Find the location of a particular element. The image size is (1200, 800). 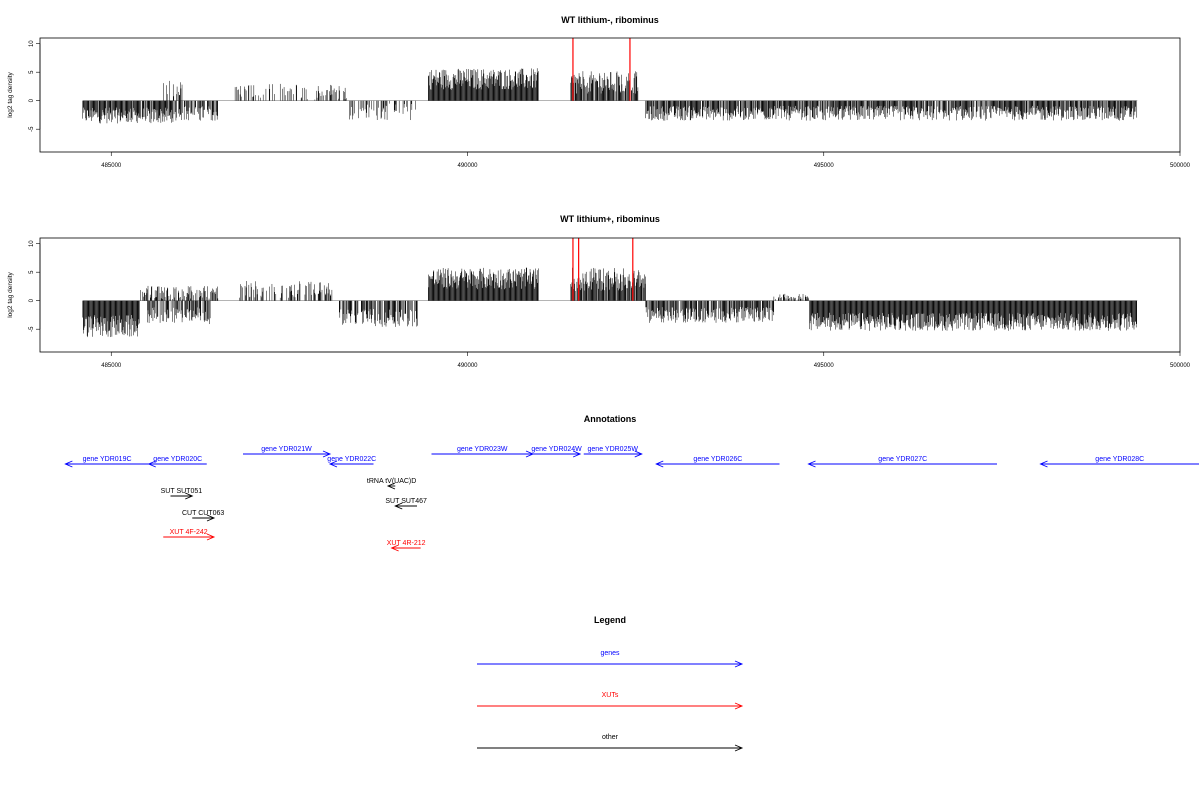

annotation-label: SUT SUT051 is located at coordinates (182, 491).